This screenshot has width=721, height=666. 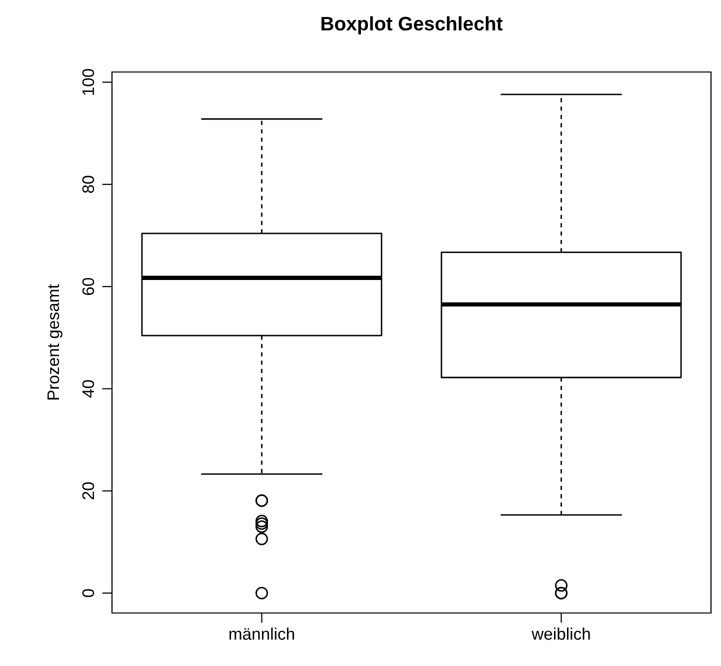 I want to click on y-tick-label: 100, so click(x=88, y=81).